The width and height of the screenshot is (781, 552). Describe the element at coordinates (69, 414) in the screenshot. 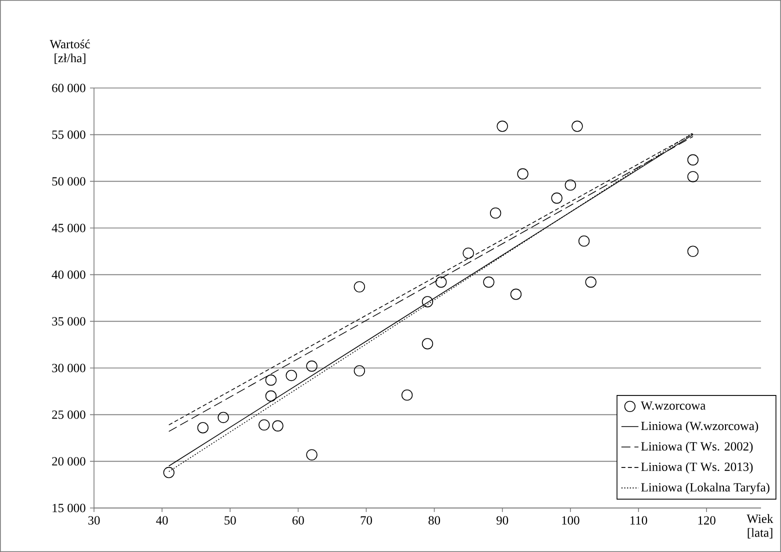

I see `y-tick-label: 25 000` at that location.